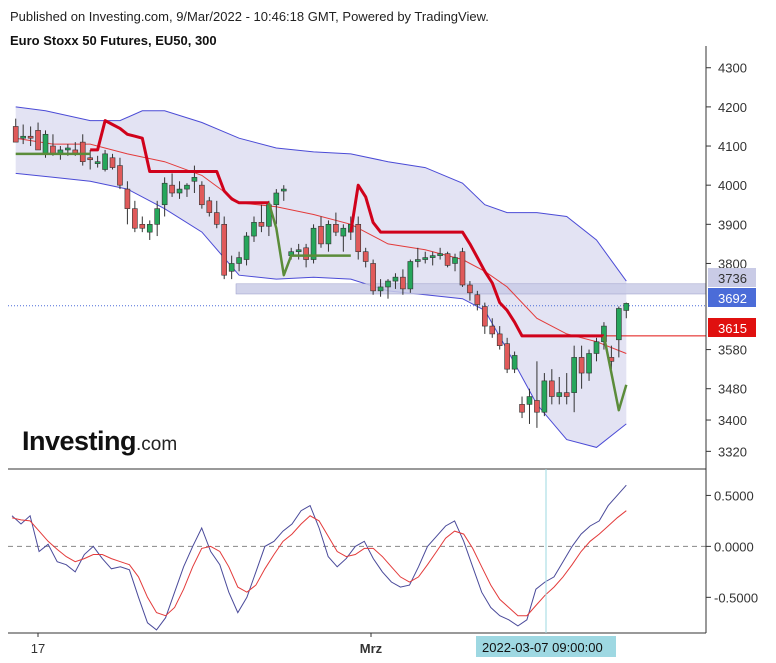  I want to click on osc-tick-label: 0.5000, so click(734, 495).